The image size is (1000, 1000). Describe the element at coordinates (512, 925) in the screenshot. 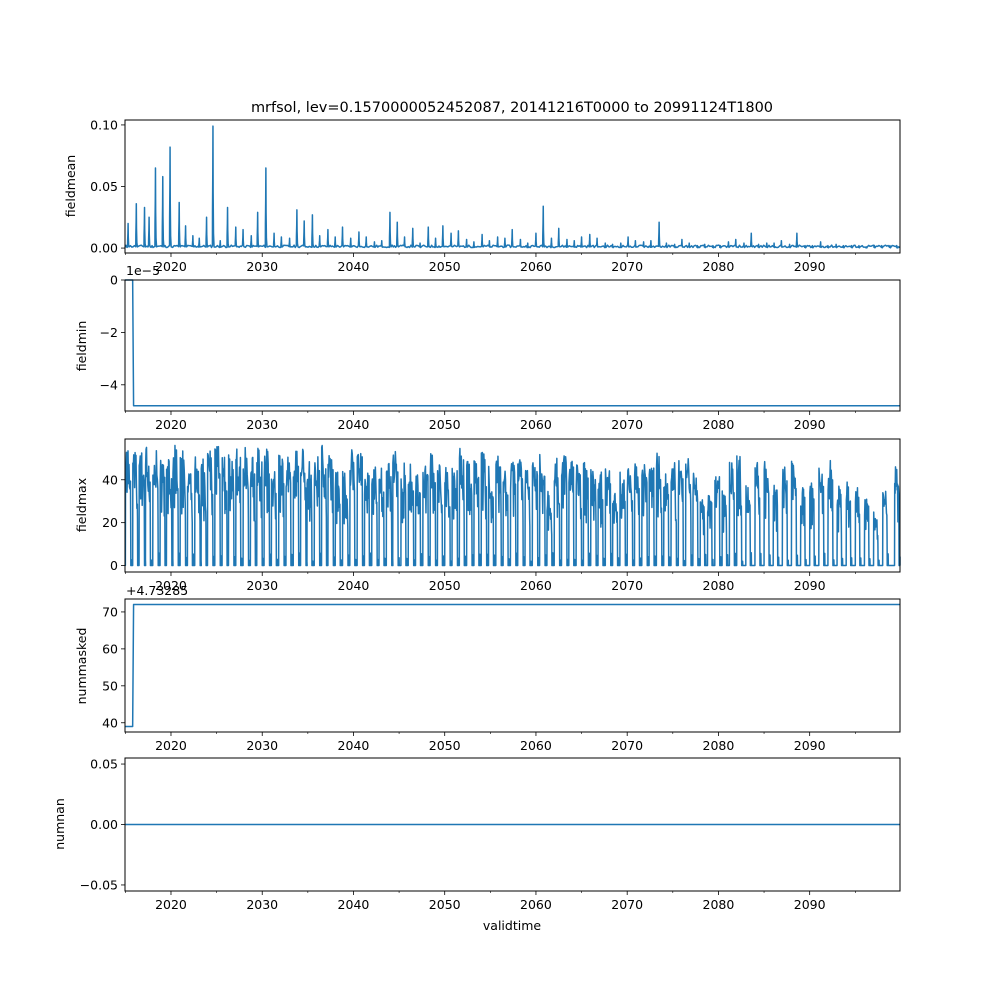

I see `x-axis-label: validtime` at that location.